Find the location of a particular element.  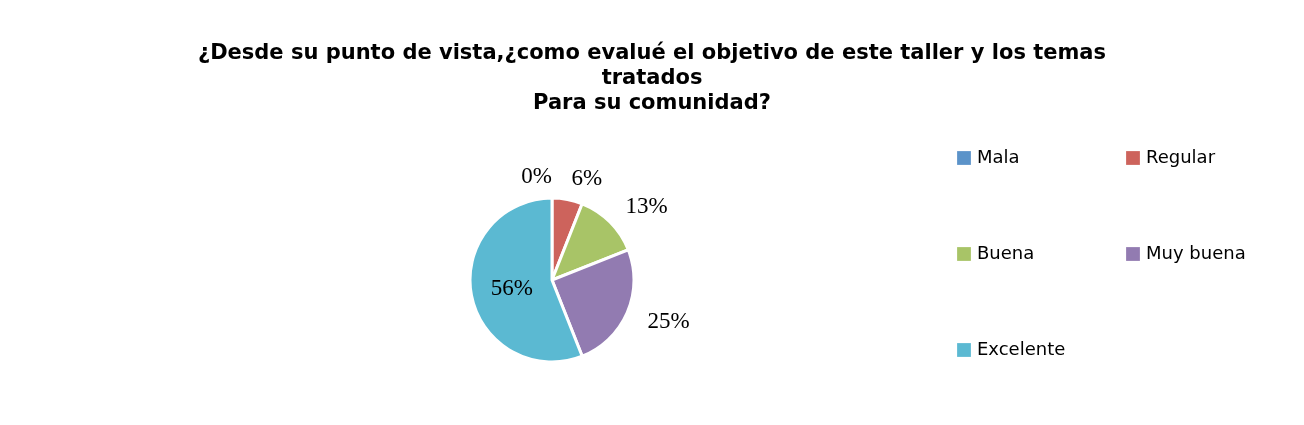

data-label: 13% is located at coordinates (646, 206).